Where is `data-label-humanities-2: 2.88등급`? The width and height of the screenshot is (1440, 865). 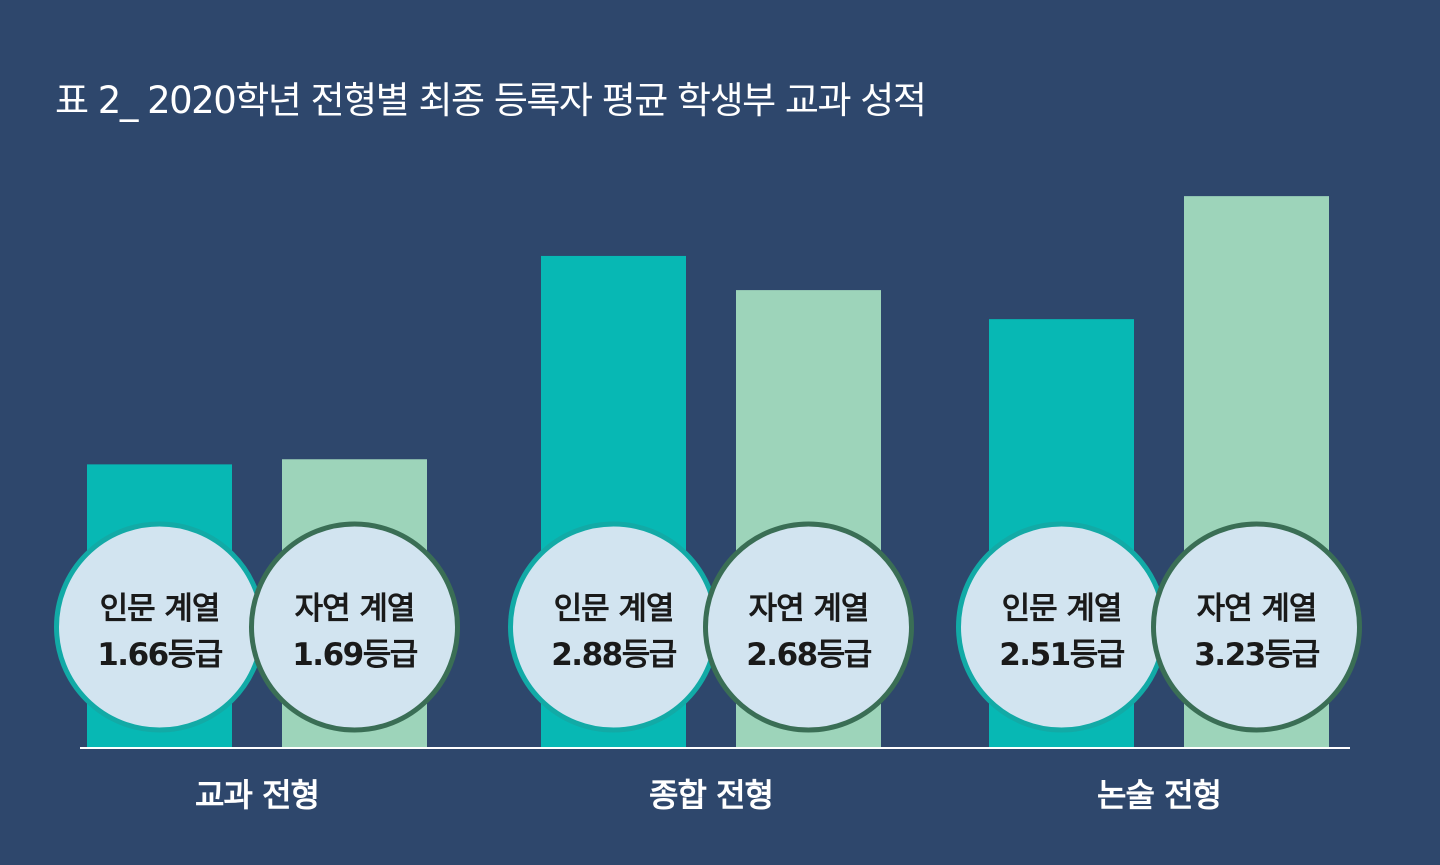 data-label-humanities-2: 2.88등급 is located at coordinates (614, 655).